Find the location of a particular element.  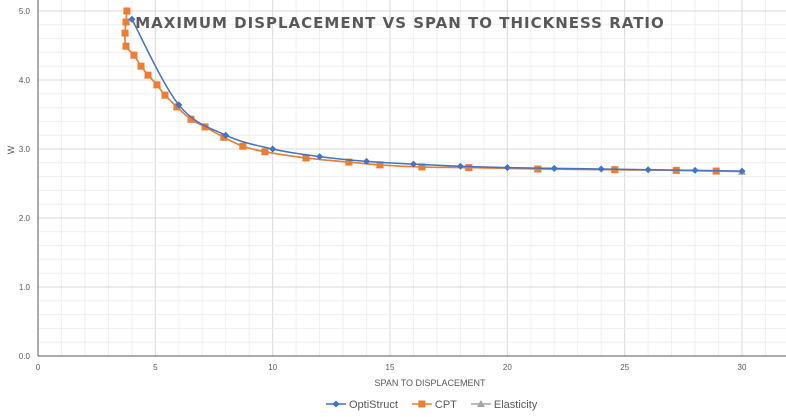

x-tick-label: 25 is located at coordinates (624, 367).